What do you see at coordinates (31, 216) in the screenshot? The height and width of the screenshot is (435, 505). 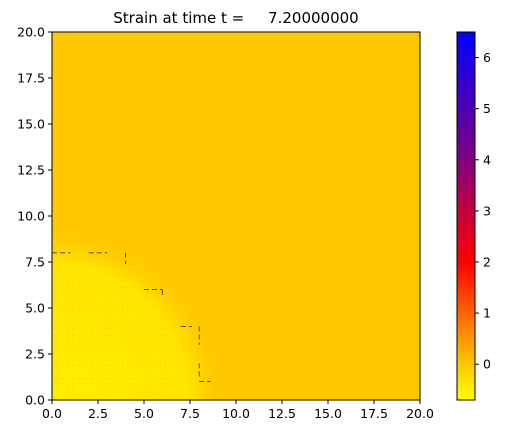 I see `y-tick-label: 10.0` at bounding box center [31, 216].